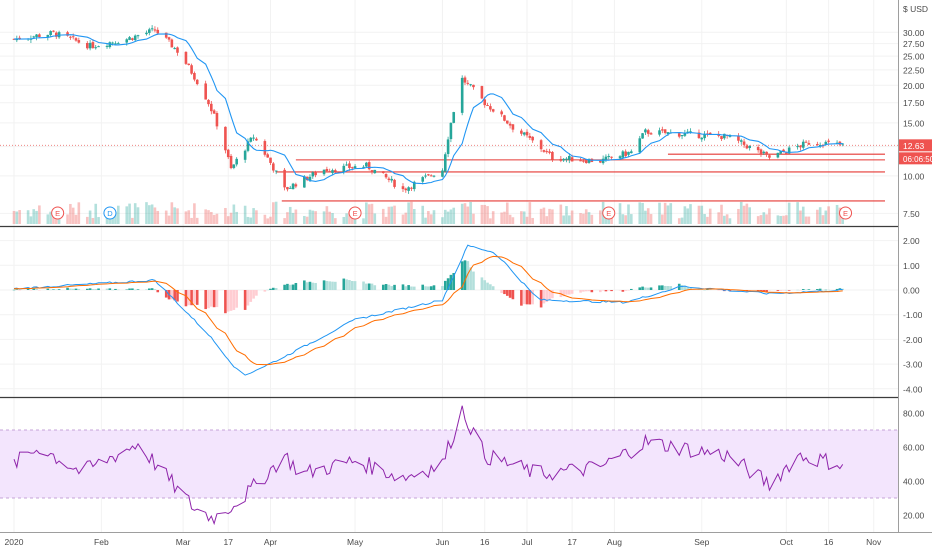  Describe the element at coordinates (355, 213) in the screenshot. I see `event-marker-earnings` at that location.